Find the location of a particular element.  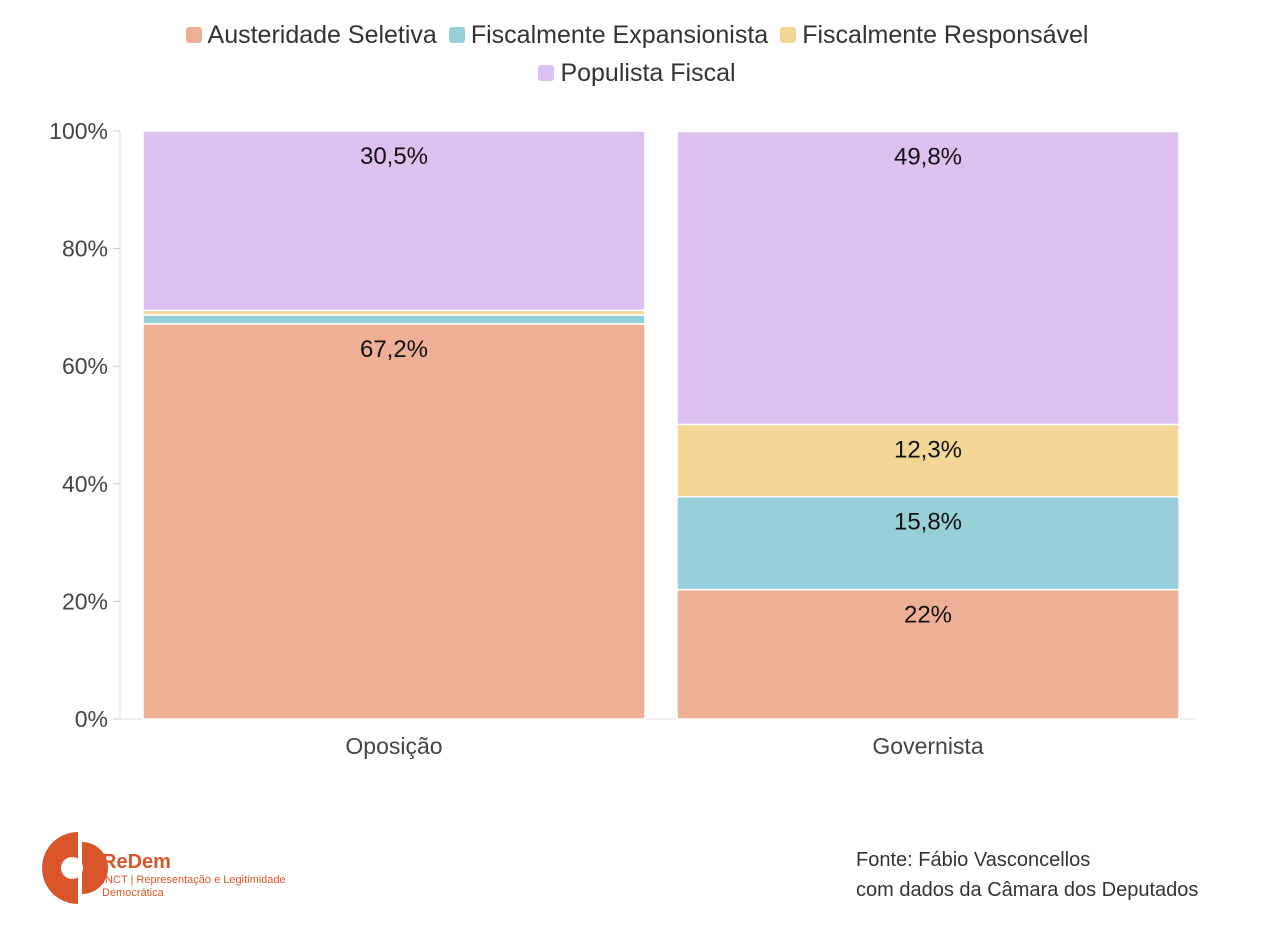

legend-label: Fiscalmente Expansionista is located at coordinates (619, 35).